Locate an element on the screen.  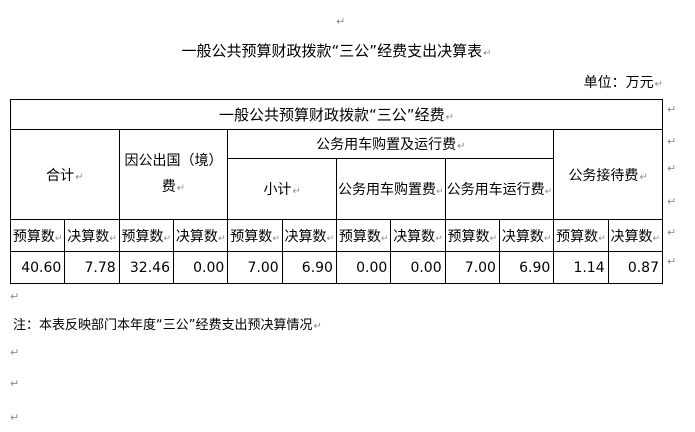
header-abroad: 因公出国（境） 费↵ is located at coordinates (173, 174).